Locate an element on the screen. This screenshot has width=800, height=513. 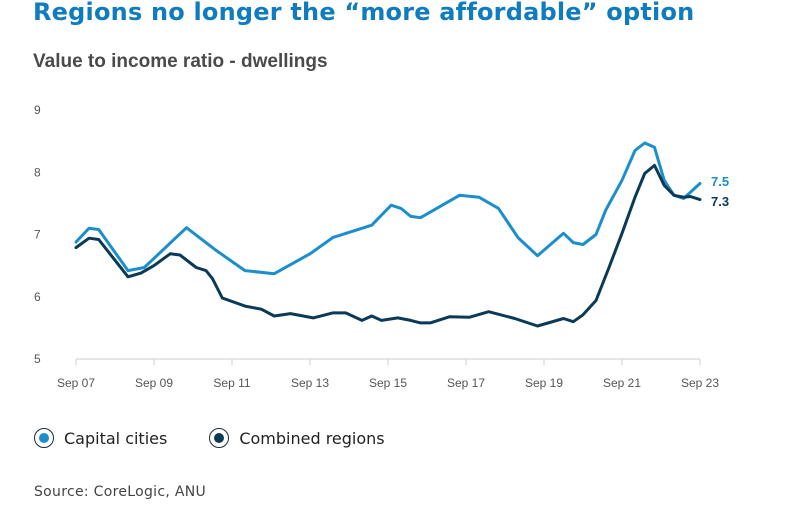
x-tick-label: Sep 23 is located at coordinates (700, 383).